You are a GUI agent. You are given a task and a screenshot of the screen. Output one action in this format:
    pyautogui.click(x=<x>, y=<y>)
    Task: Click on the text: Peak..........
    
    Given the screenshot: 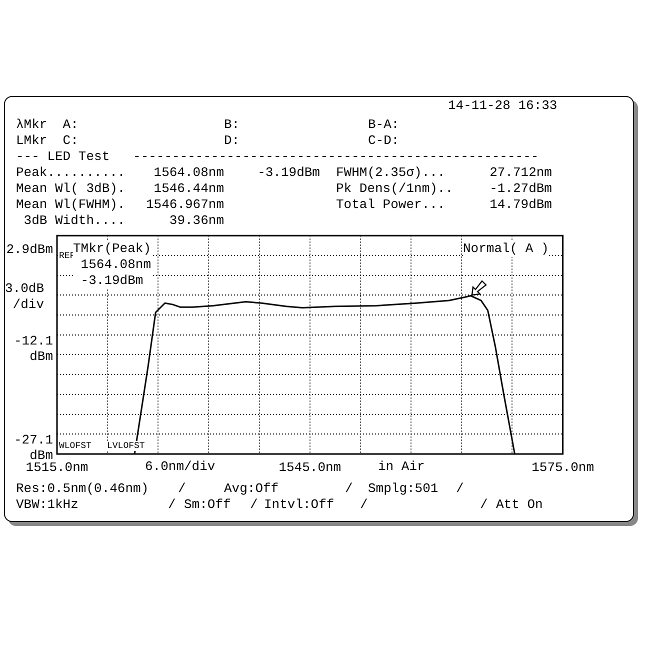 What is the action you would take?
    pyautogui.click(x=71, y=173)
    